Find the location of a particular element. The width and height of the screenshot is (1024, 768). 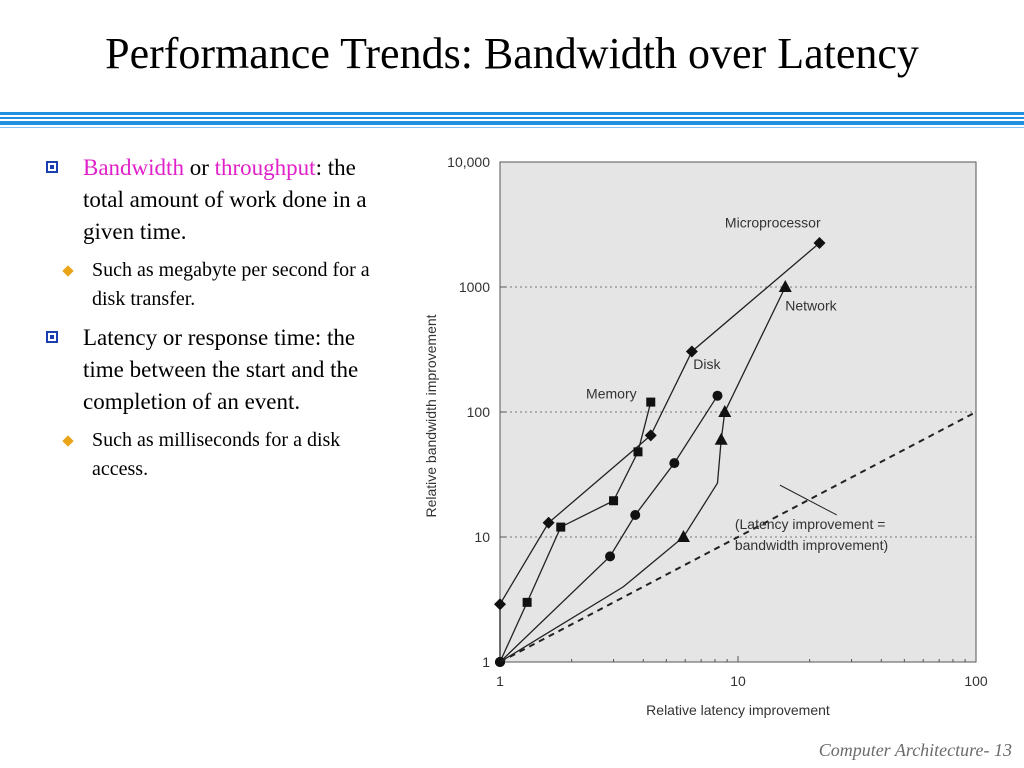

bullet-text-segment: Bandwidth is located at coordinates (133, 167).